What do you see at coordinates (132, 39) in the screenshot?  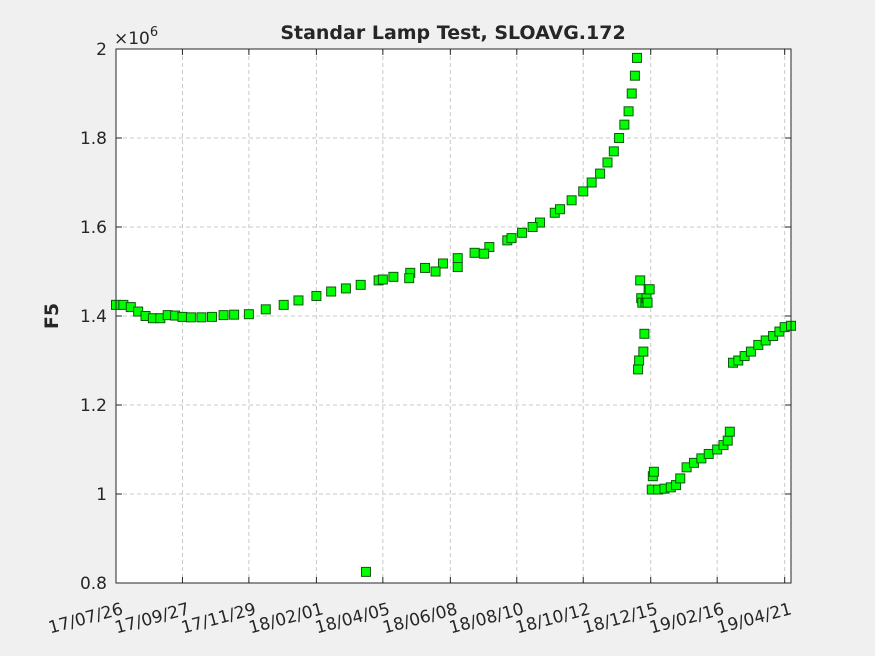 I see `y-exponent-base: ×10` at bounding box center [132, 39].